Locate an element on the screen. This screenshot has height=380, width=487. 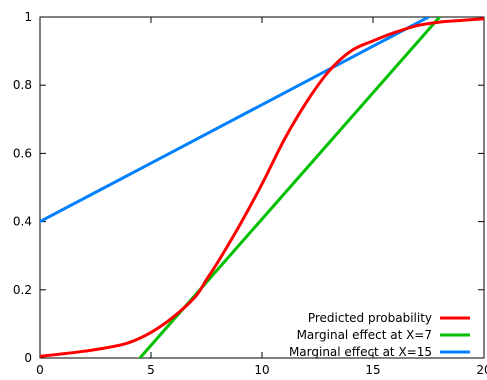
x-tick-label: 10 is located at coordinates (261, 370).